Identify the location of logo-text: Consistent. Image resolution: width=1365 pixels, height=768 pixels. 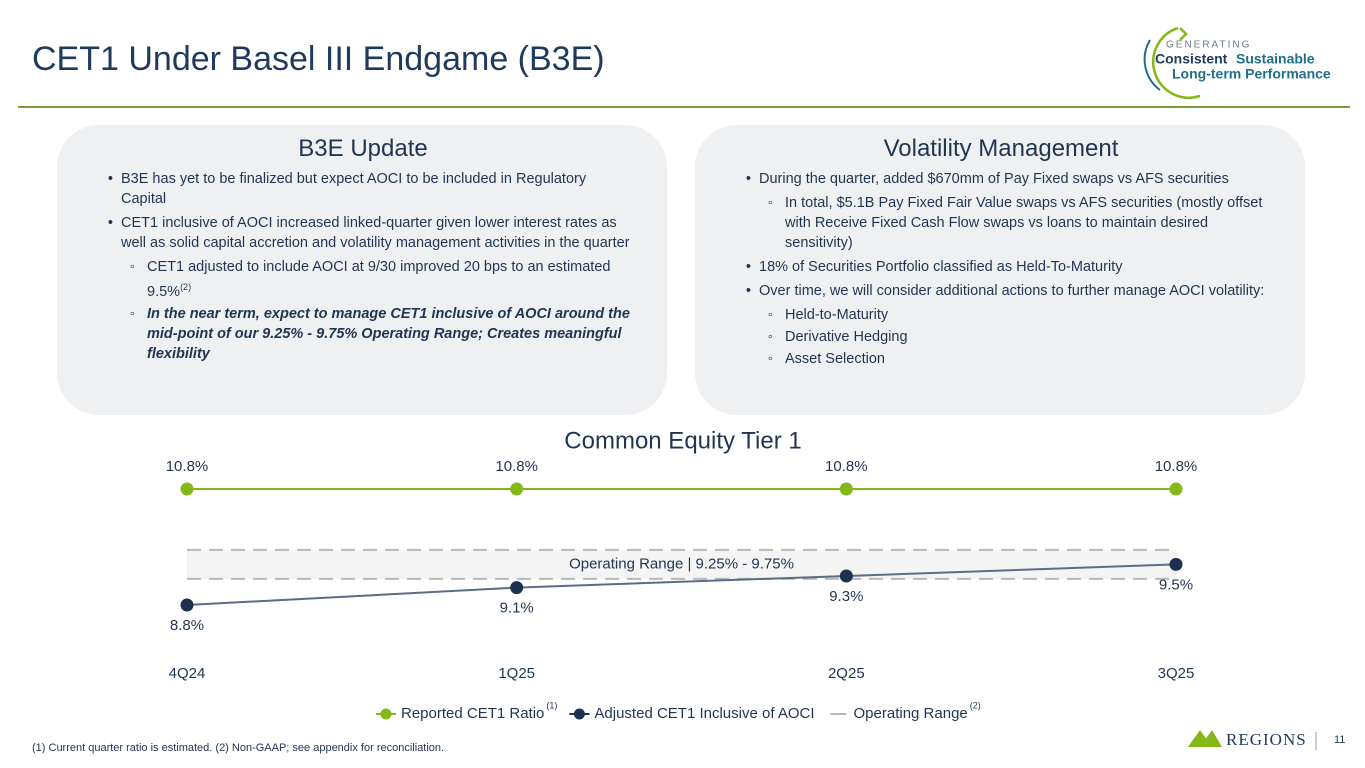
(1191, 59).